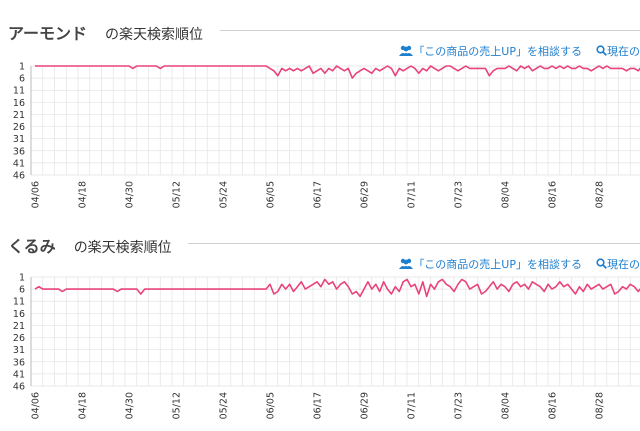 The height and width of the screenshot is (431, 640). I want to click on product-name: アーモンド, so click(48, 33).